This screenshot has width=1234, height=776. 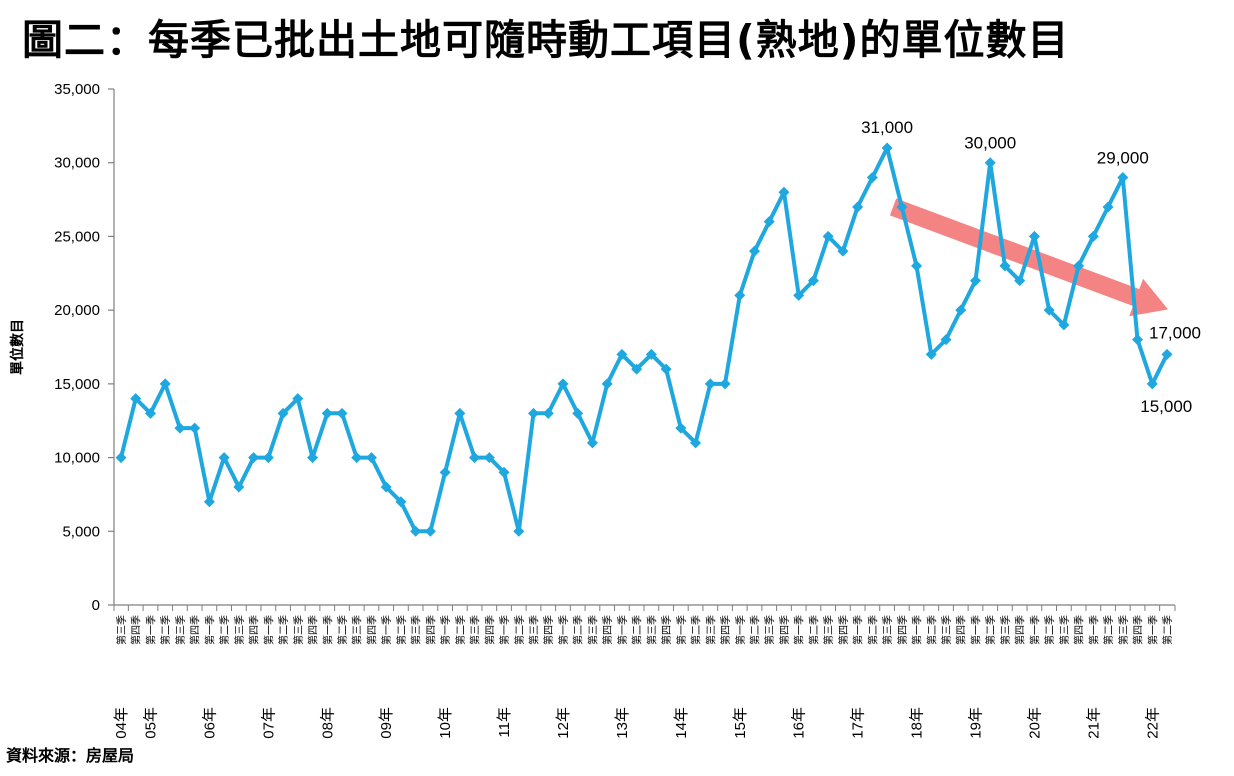 I want to click on chart-title: 圖二：每季已批出土地可隨時動工項目(熟地)的單位數目, so click(x=546, y=40).